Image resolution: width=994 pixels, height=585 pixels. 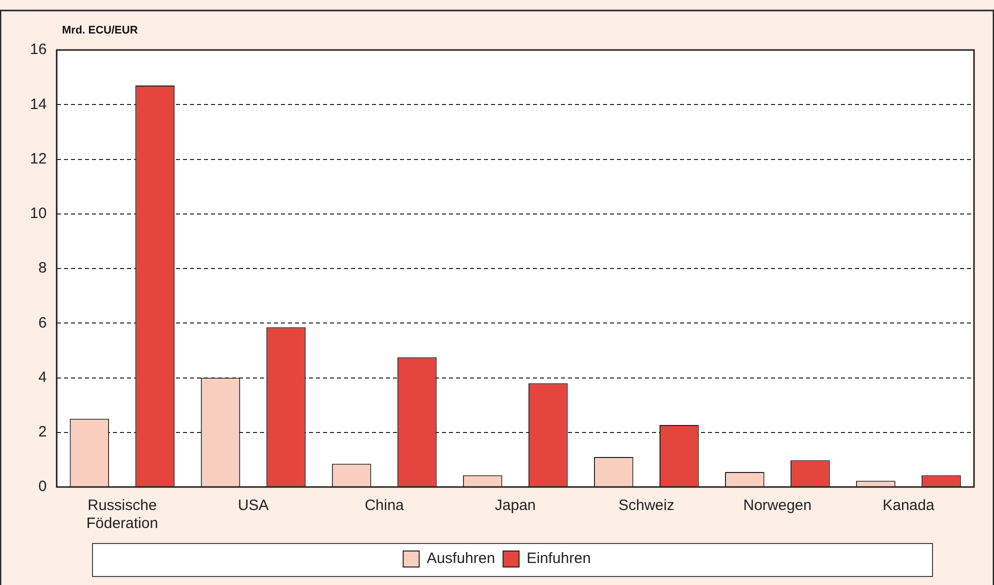 What do you see at coordinates (42, 323) in the screenshot?
I see `y-tick-label: 6` at bounding box center [42, 323].